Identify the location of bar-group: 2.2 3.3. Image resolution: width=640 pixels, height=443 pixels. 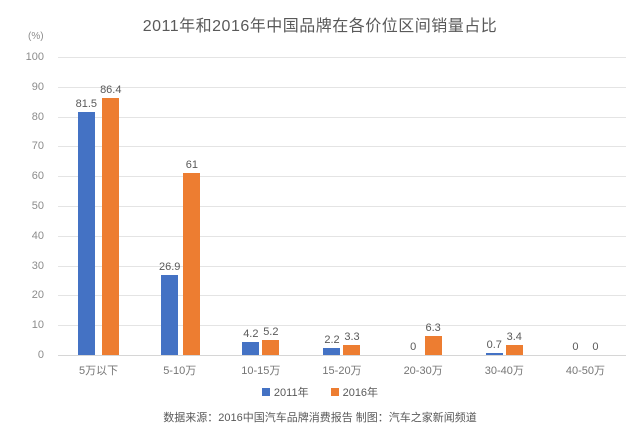
(341, 206).